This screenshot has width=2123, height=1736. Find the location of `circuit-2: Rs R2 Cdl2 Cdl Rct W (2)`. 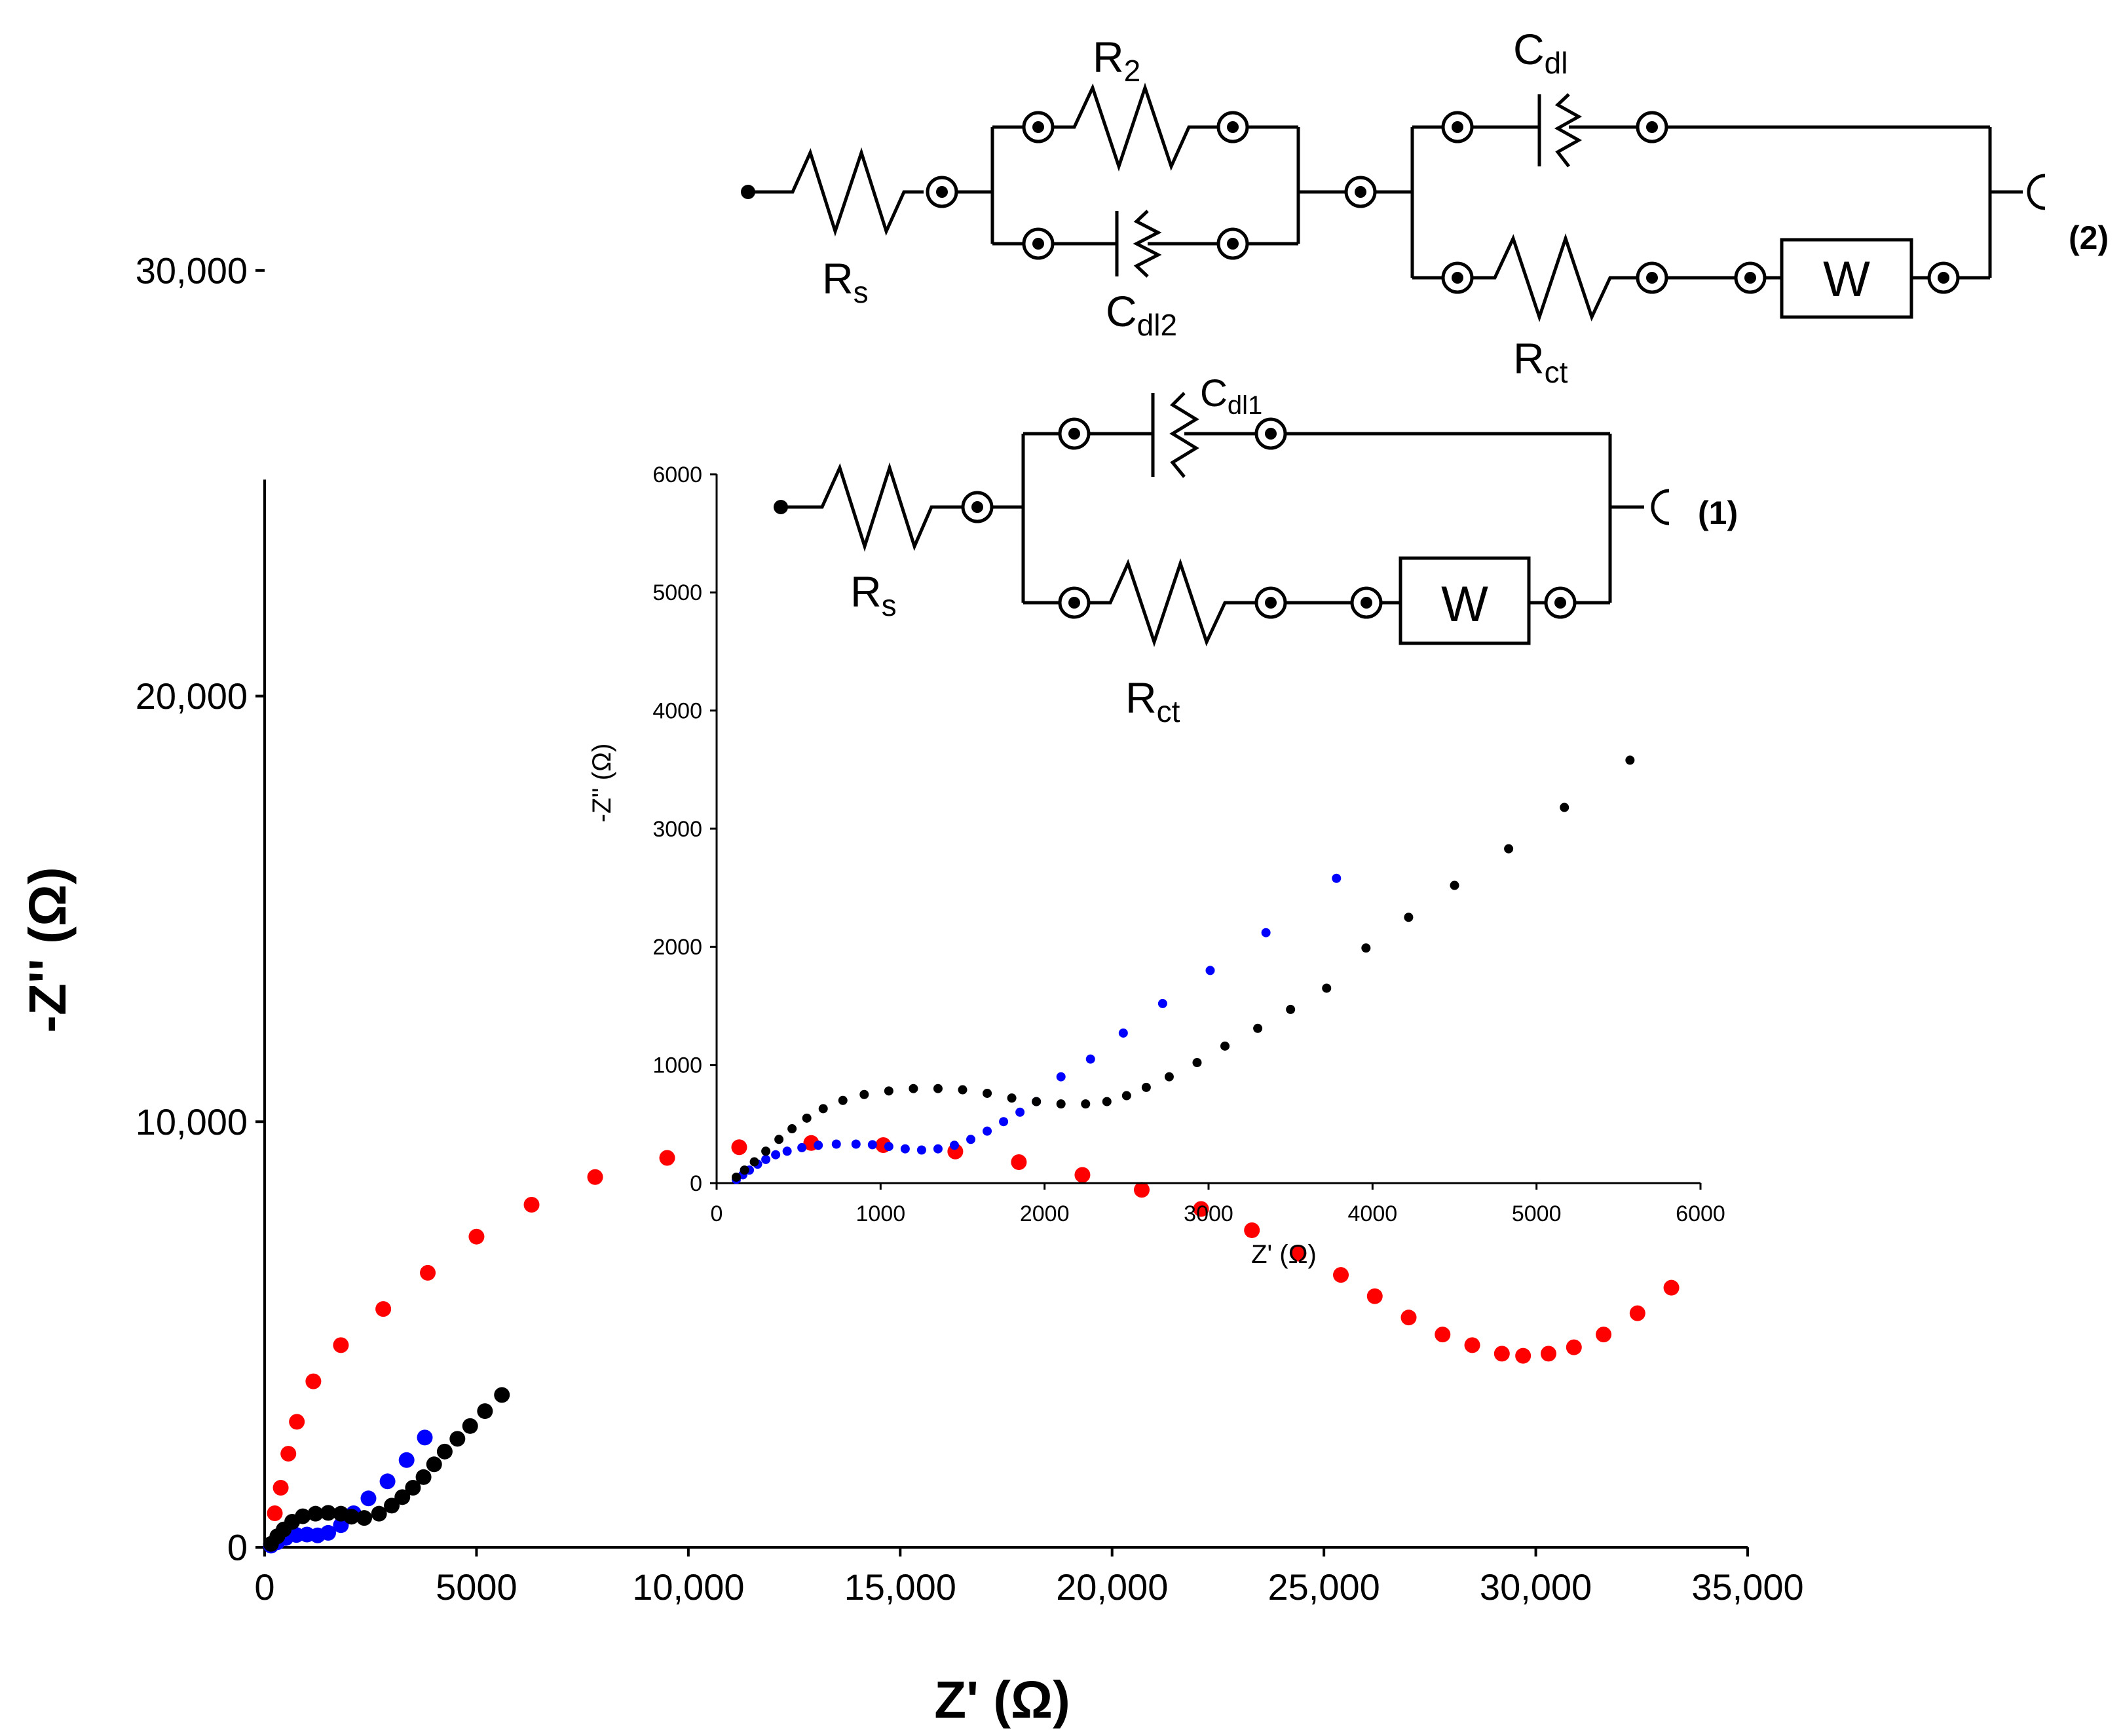

circuit-2: Rs R2 Cdl2 Cdl Rct W (2) is located at coordinates (1425, 207).